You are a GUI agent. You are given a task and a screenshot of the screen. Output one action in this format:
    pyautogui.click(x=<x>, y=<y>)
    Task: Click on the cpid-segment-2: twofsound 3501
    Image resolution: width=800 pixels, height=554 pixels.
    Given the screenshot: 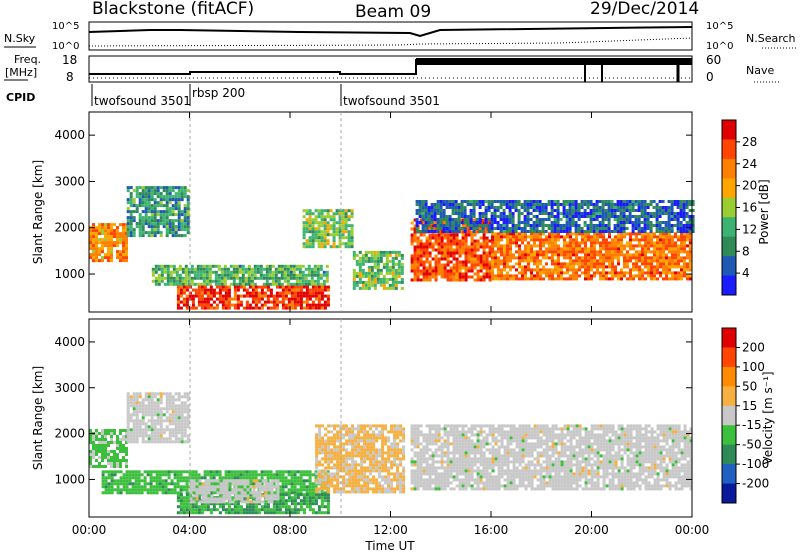 What is the action you would take?
    pyautogui.click(x=391, y=101)
    